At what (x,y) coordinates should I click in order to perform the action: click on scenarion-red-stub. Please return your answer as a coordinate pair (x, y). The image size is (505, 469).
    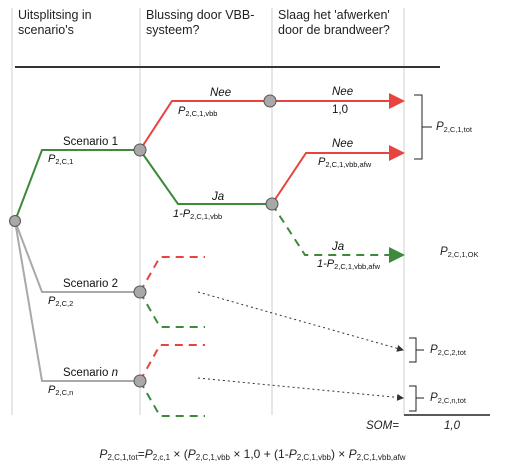
    Looking at the image, I should click on (172, 363).